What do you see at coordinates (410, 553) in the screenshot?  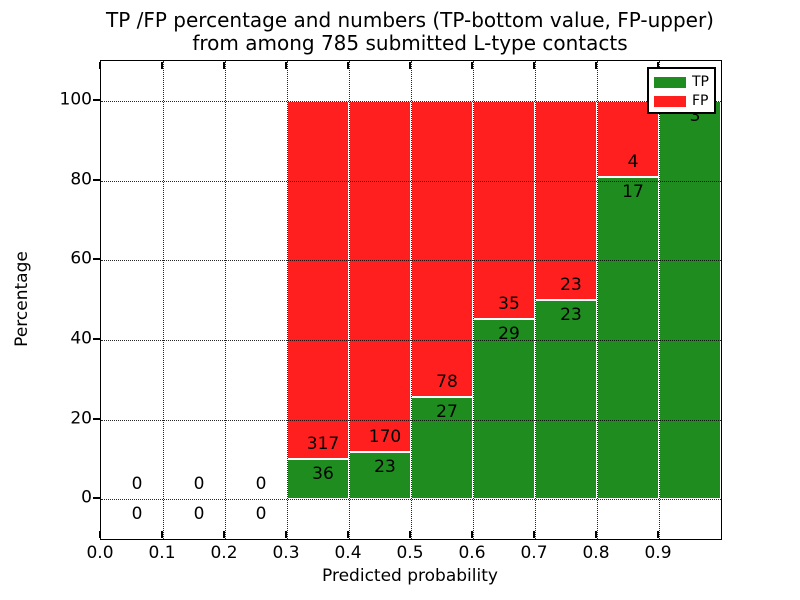 I see `x-tick-label: 0.5` at bounding box center [410, 553].